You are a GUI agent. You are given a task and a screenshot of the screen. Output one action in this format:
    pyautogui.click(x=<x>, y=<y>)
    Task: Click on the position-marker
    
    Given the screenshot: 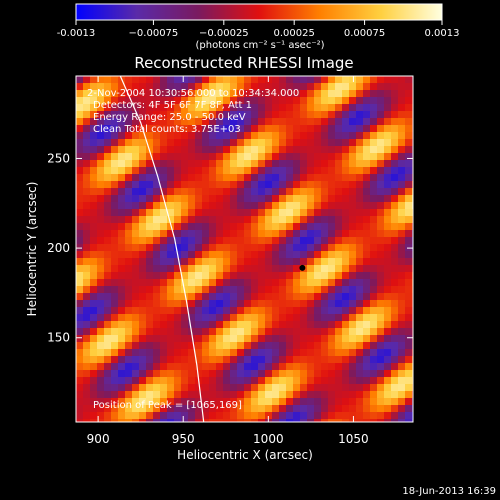 What is the action you would take?
    pyautogui.click(x=302, y=267)
    